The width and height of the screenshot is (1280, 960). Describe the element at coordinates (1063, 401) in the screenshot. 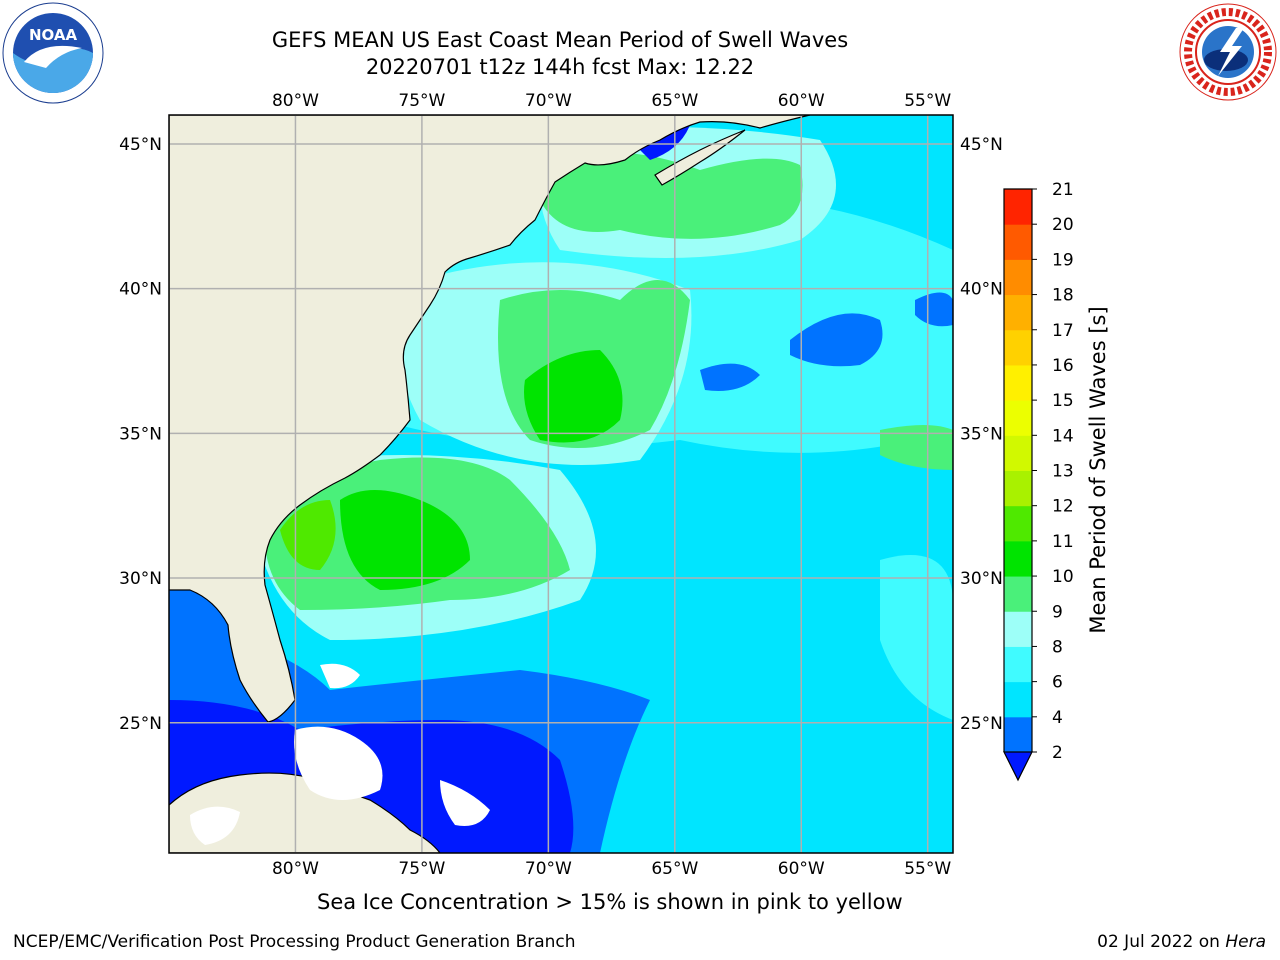

I see `colorbar-tick-label: 15` at that location.